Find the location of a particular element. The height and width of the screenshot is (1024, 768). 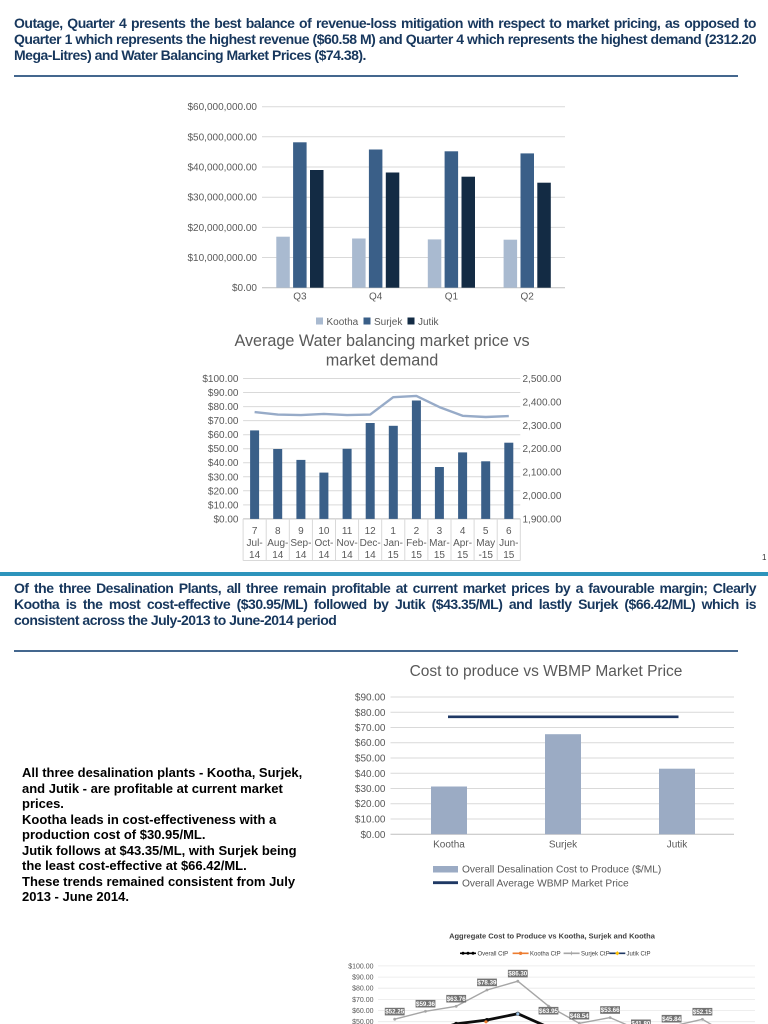

svg-text: 1,900.00 is located at coordinates (542, 519).